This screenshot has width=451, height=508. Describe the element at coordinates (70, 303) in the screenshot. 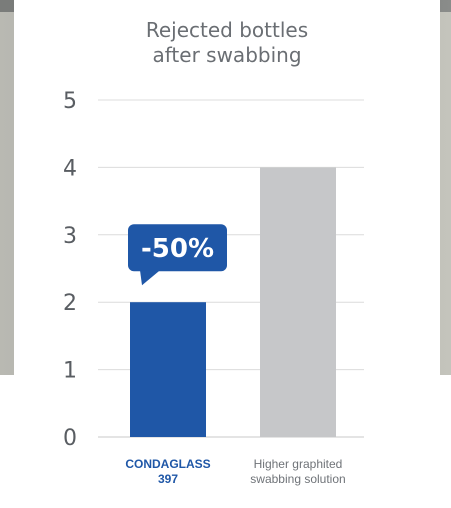

I see `y-tick-label-2: 2` at that location.